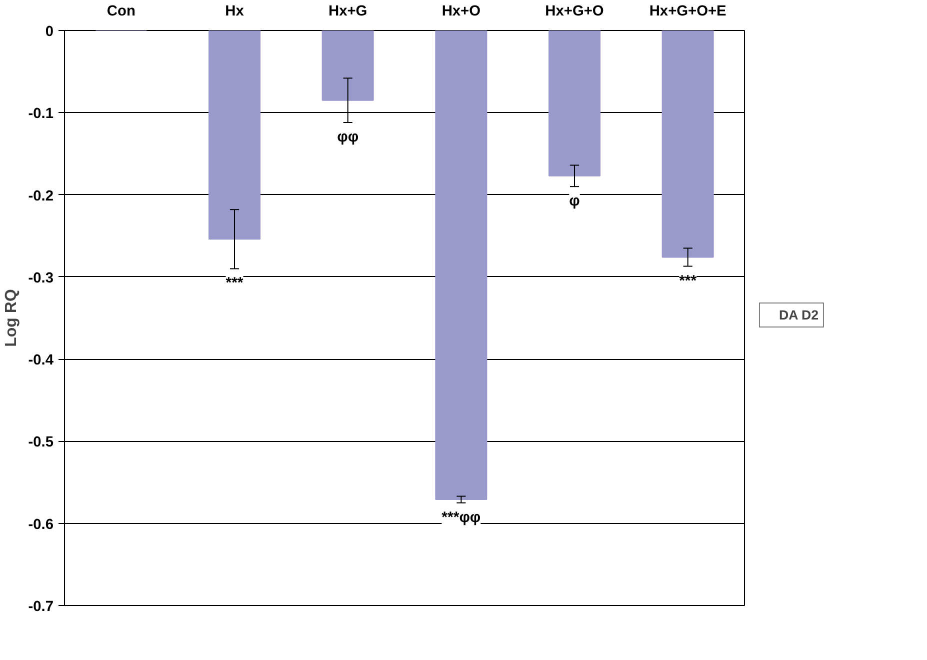  Describe the element at coordinates (41, 442) in the screenshot. I see `y-tick-label: -0.5` at that location.